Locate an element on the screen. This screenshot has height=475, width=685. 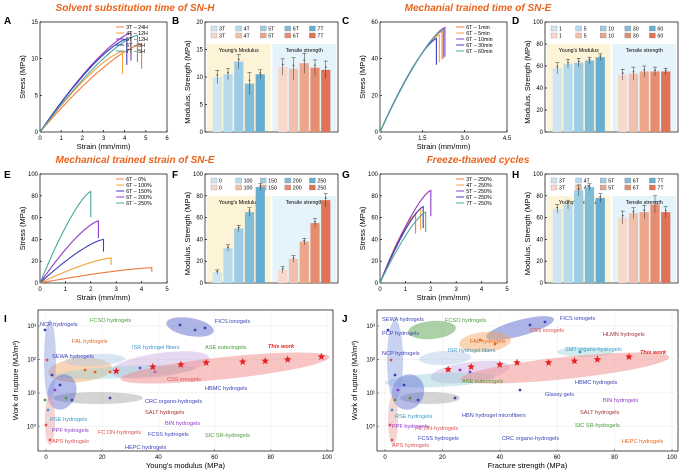
panel-f-legend-label: 150 is located at coordinates (272, 182).